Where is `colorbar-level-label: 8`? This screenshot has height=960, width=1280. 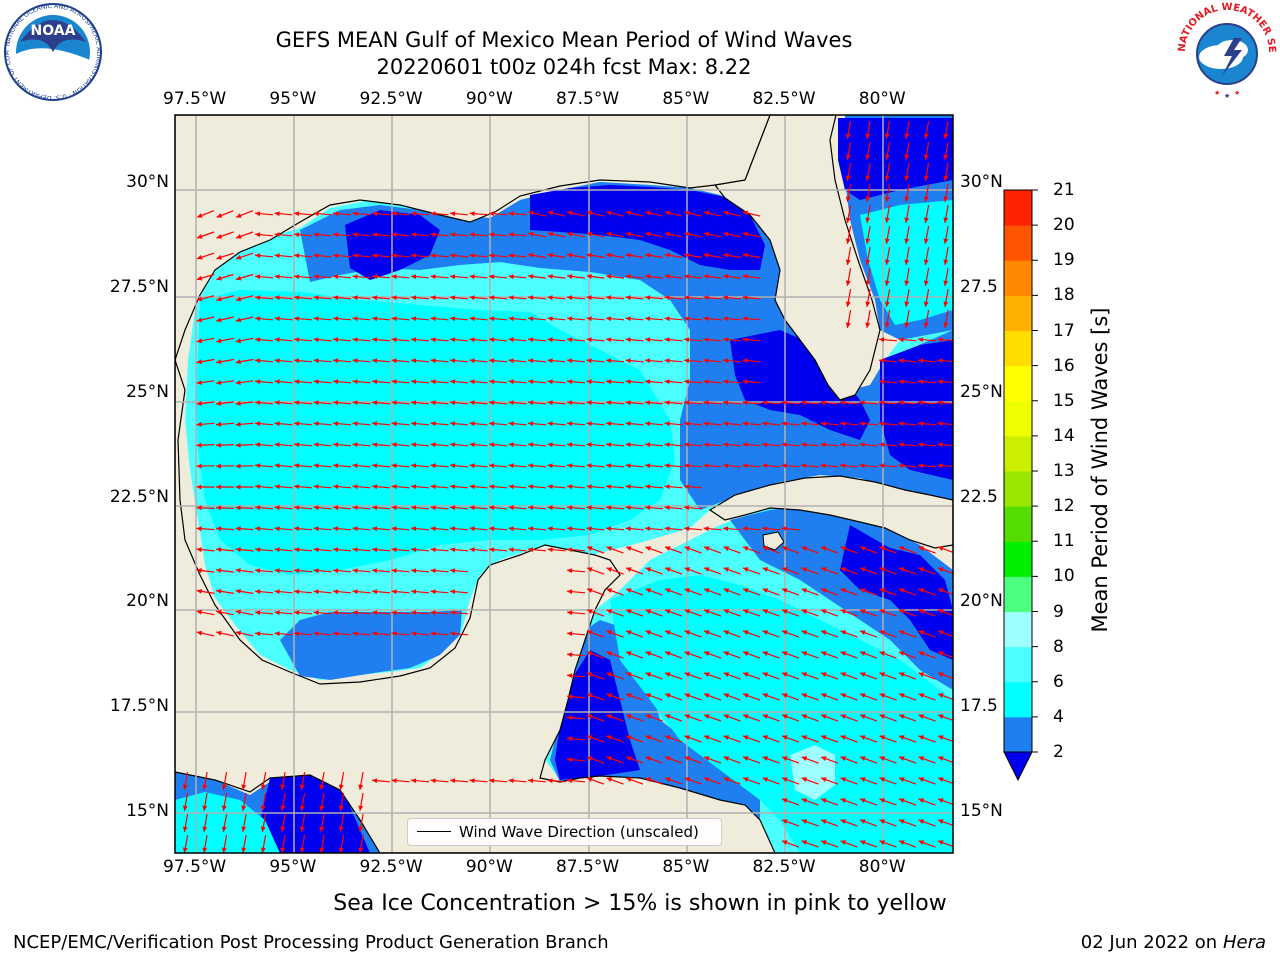
colorbar-level-label: 8 is located at coordinates (1058, 646).